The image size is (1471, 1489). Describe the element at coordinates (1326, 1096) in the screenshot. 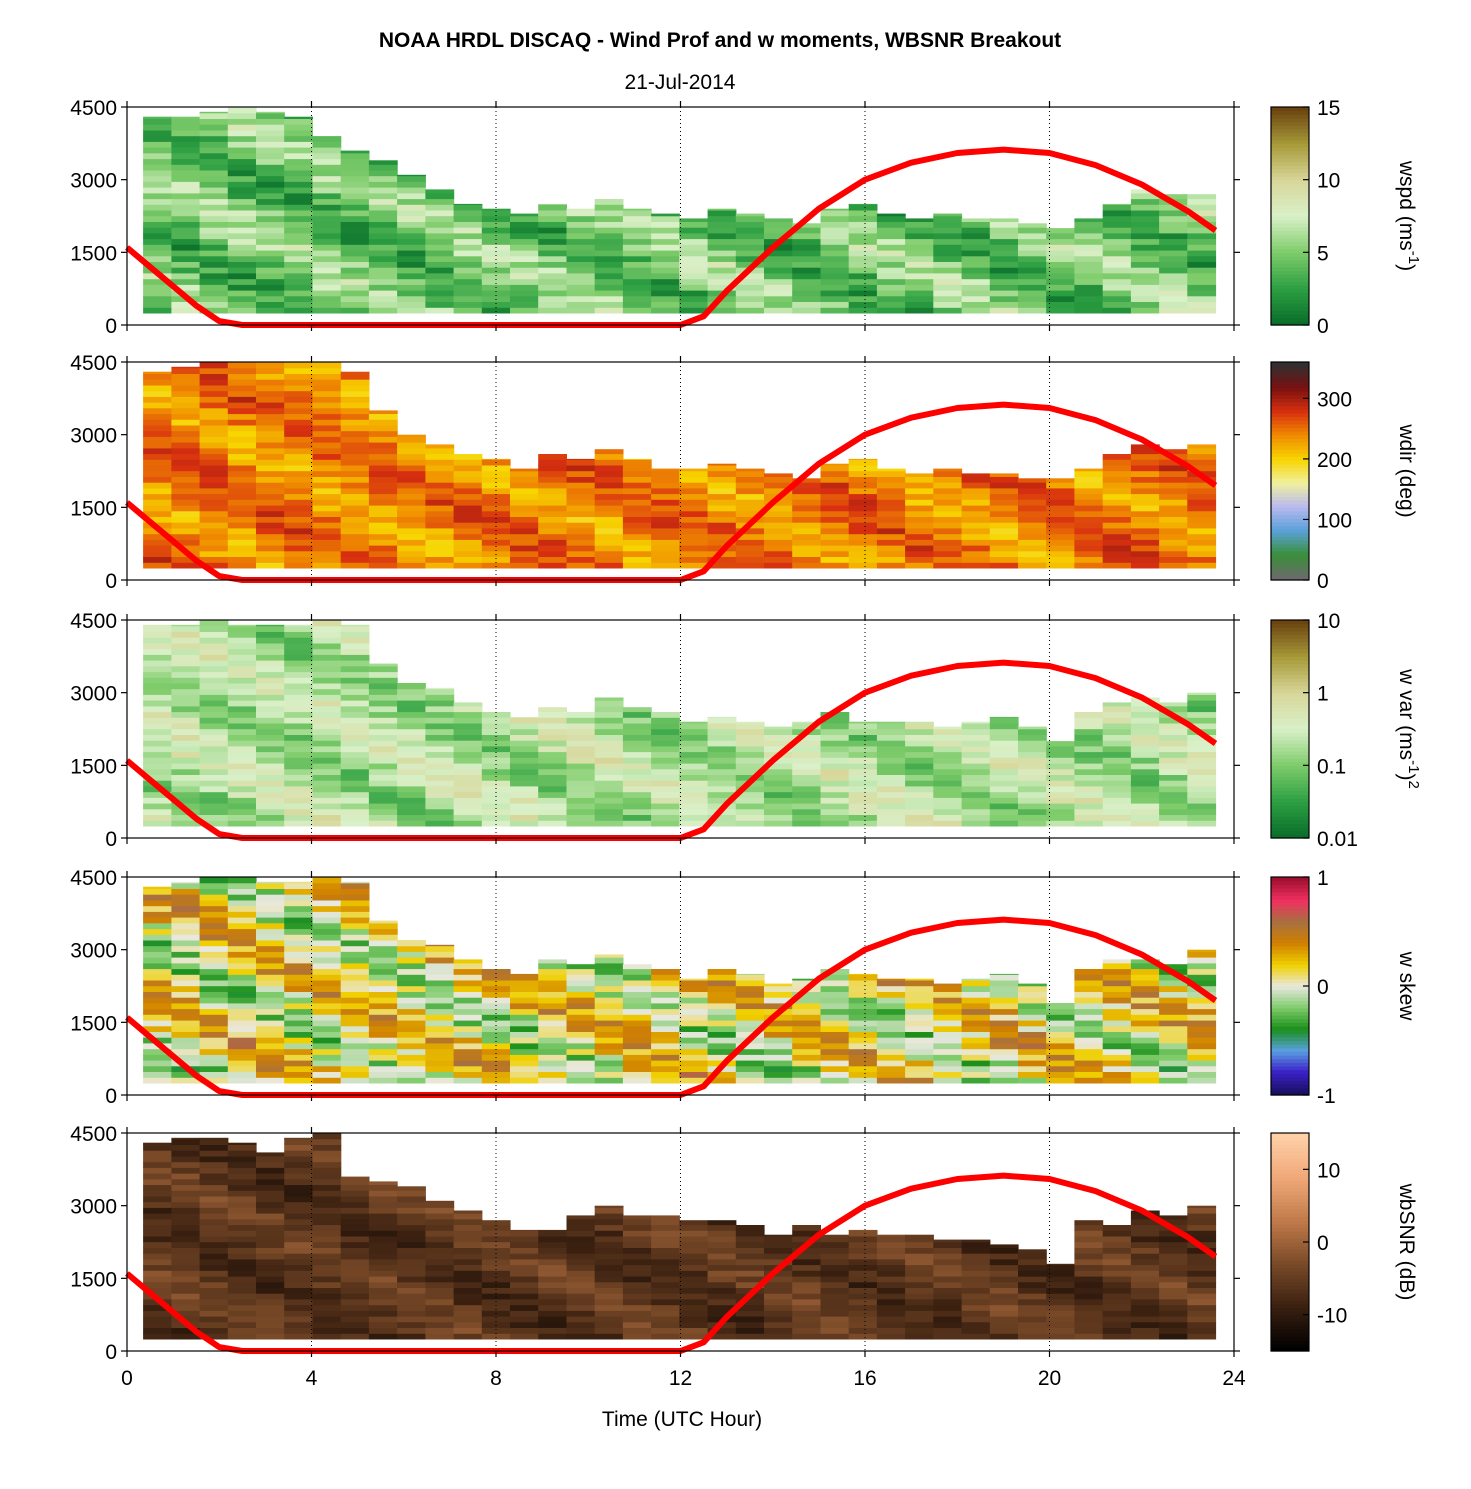

I see `colorbar-tick-label: -1` at that location.